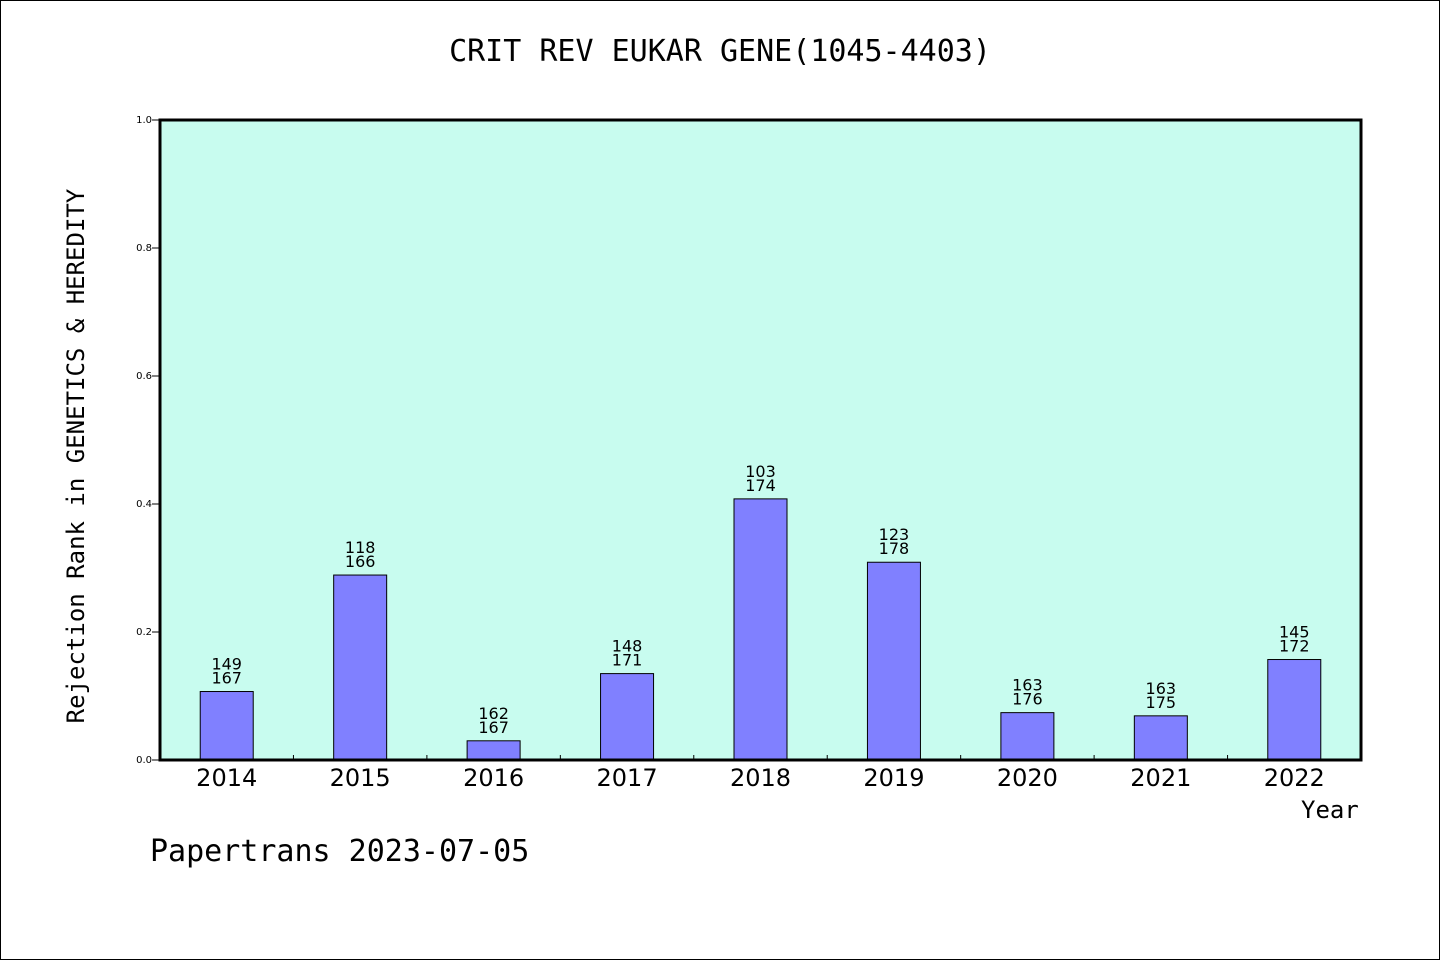 The width and height of the screenshot is (1440, 960). What do you see at coordinates (144, 376) in the screenshot?
I see `y-tick-label: 0.6` at bounding box center [144, 376].